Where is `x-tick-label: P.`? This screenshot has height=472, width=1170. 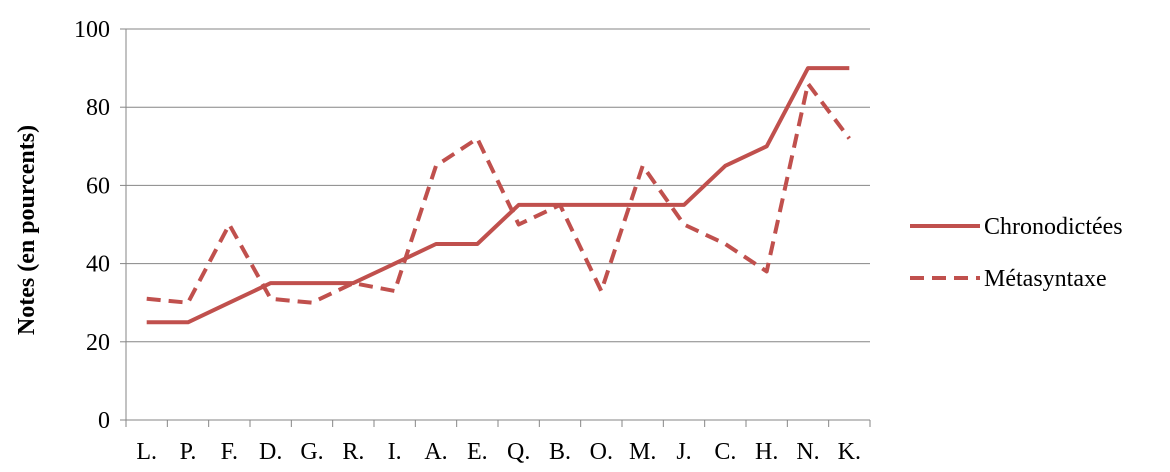 x-tick-label: P. is located at coordinates (188, 452).